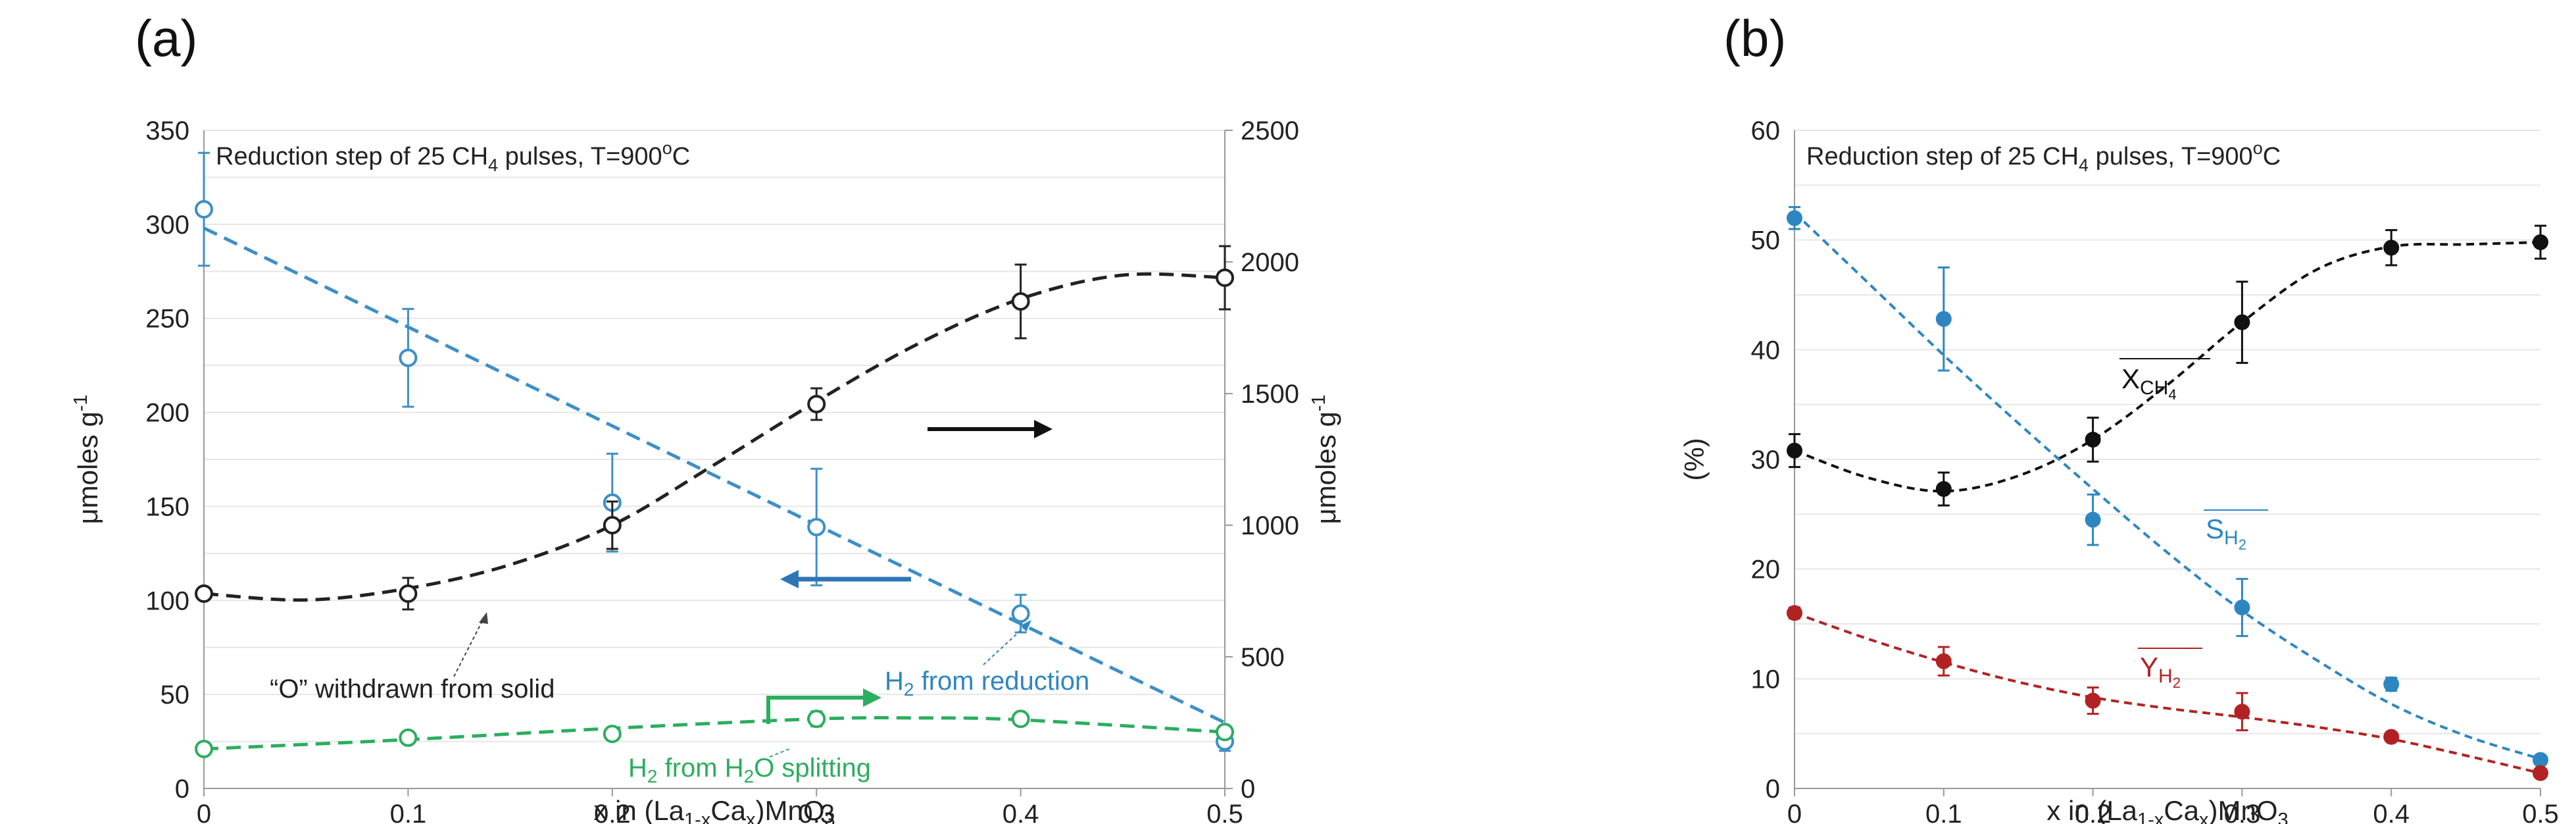 The height and width of the screenshot is (824, 2576). I want to click on panel-a-x-tick-label: 0.3, so click(816, 812).